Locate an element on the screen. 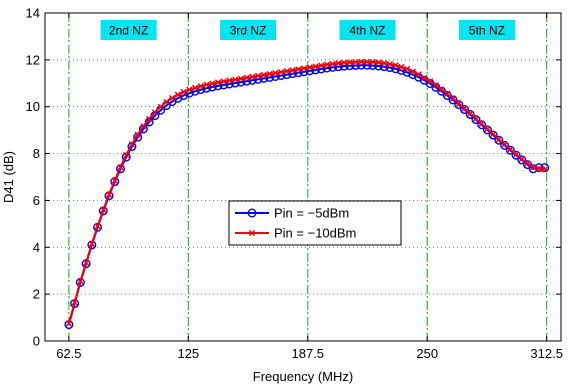  zone-label-3rd-nz: 3rd NZ is located at coordinates (248, 31).